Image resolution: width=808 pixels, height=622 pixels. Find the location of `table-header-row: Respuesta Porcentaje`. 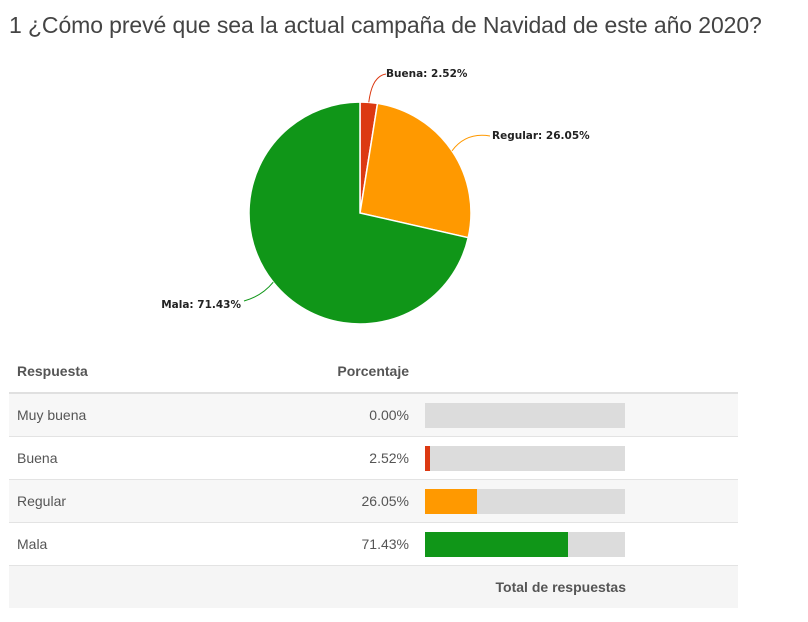

table-header-row: Respuesta Porcentaje is located at coordinates (373, 372).